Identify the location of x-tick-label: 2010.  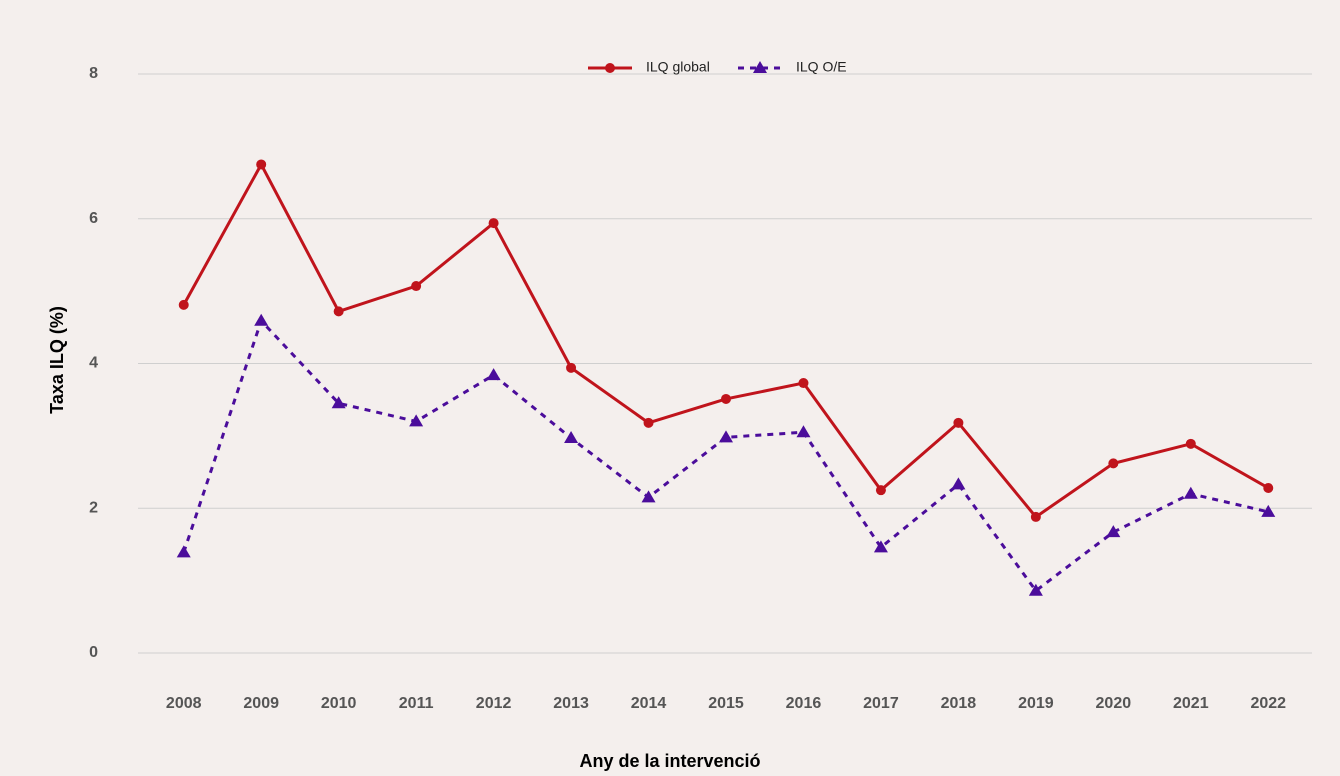
(339, 703).